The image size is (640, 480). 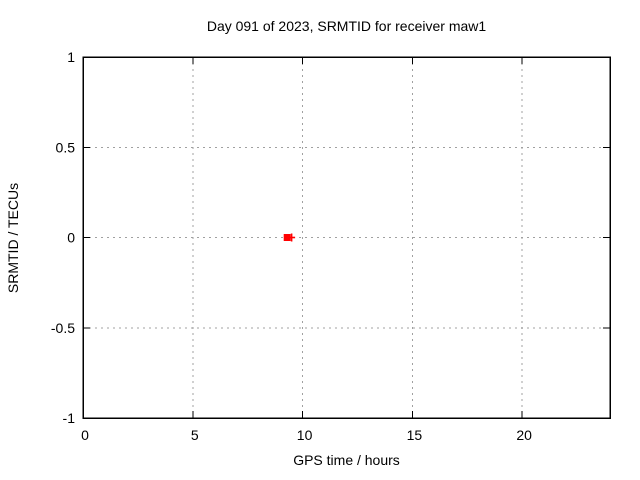 I want to click on data-markers, so click(x=289, y=237).